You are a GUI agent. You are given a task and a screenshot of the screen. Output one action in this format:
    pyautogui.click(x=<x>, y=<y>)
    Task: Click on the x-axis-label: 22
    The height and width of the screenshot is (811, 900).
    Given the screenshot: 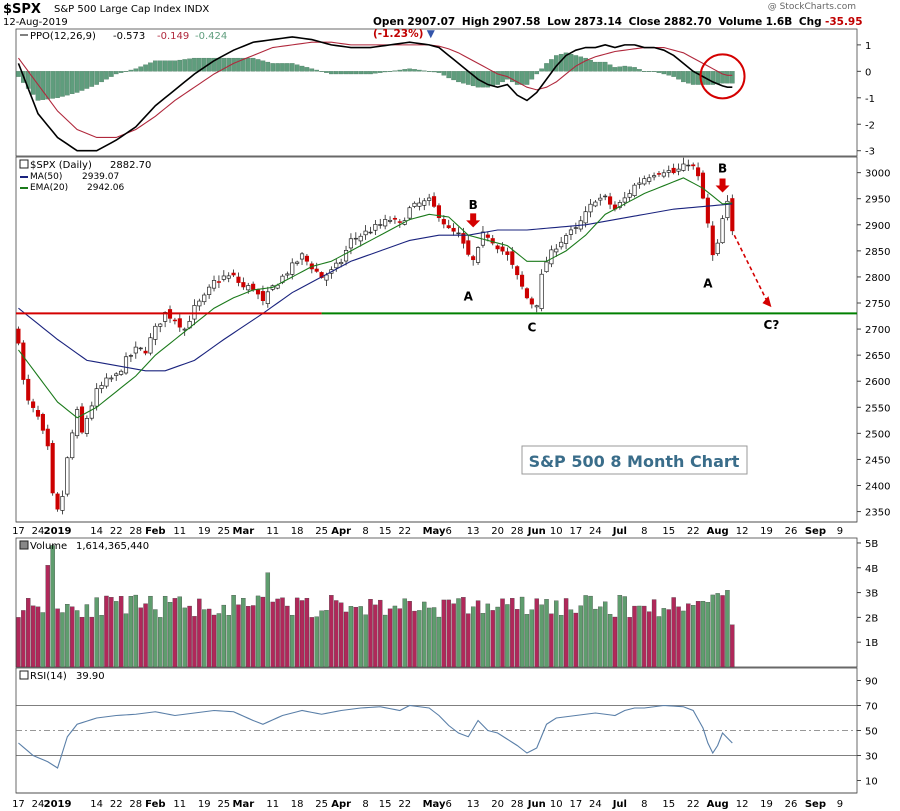 What is the action you would take?
    pyautogui.click(x=116, y=531)
    